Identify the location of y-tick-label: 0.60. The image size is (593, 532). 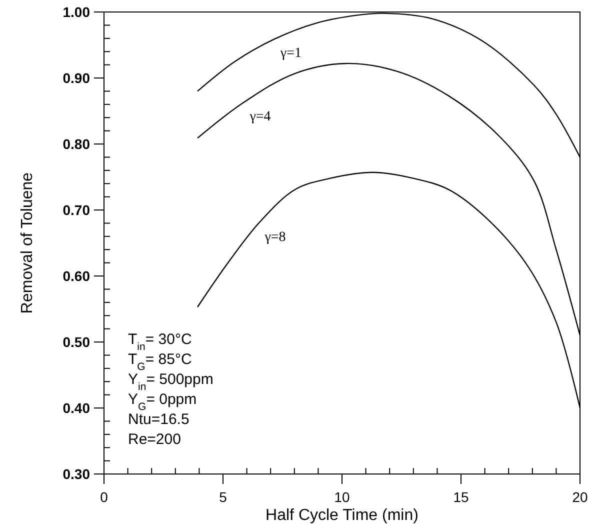
(76, 276).